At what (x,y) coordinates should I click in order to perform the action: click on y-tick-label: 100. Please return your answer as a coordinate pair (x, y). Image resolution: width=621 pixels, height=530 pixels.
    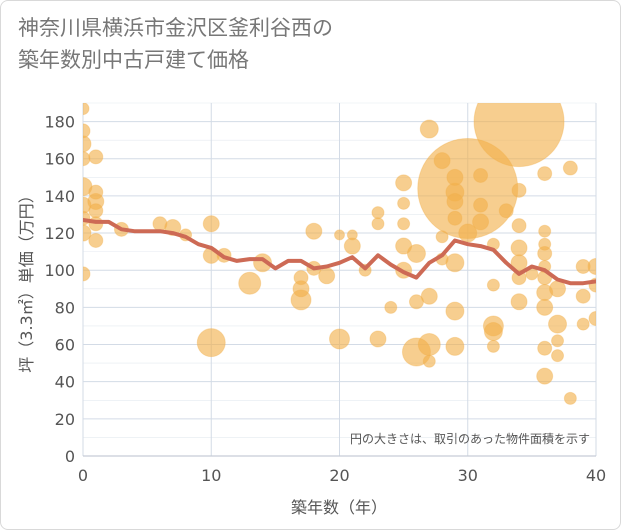
    Looking at the image, I should click on (59, 270).